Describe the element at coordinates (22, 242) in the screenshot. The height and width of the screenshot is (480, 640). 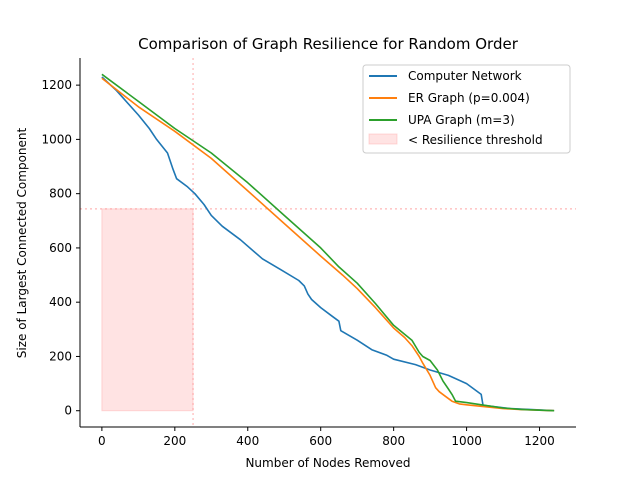
I see `y-axis-label: Size of Largest Connected Component` at that location.